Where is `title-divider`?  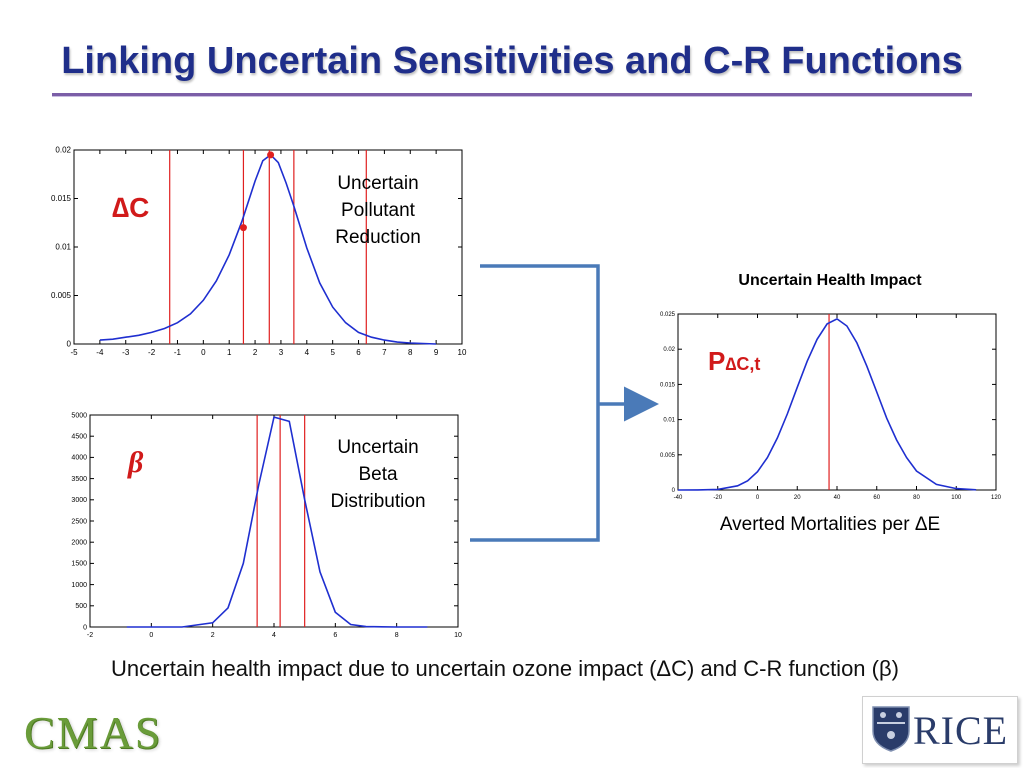
title-divider is located at coordinates (512, 94).